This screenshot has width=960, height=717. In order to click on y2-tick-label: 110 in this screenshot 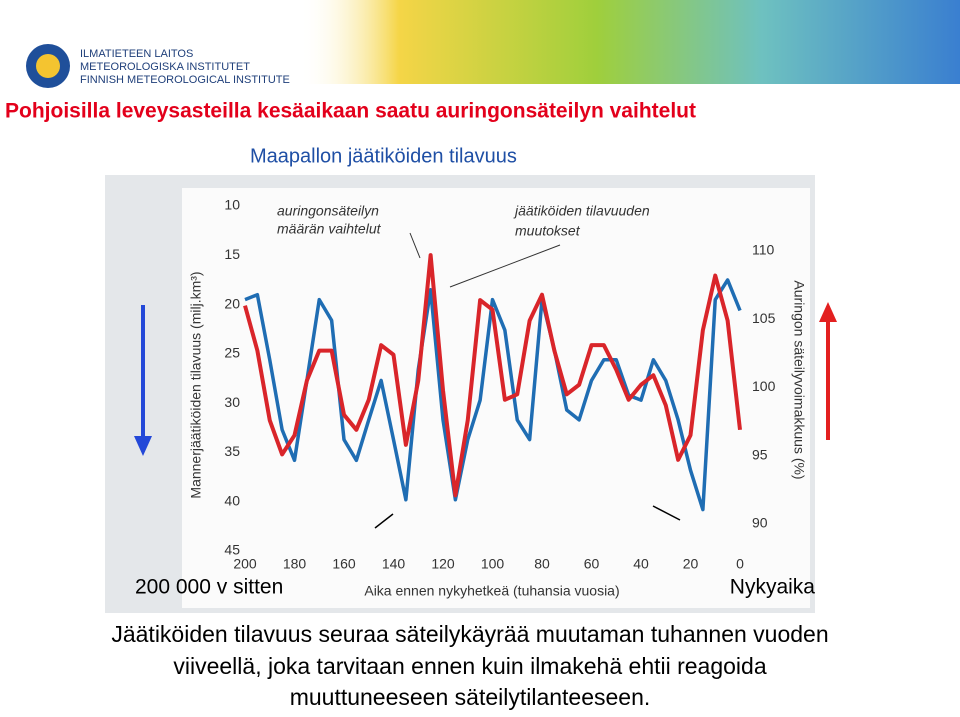, I will do `click(763, 250)`.